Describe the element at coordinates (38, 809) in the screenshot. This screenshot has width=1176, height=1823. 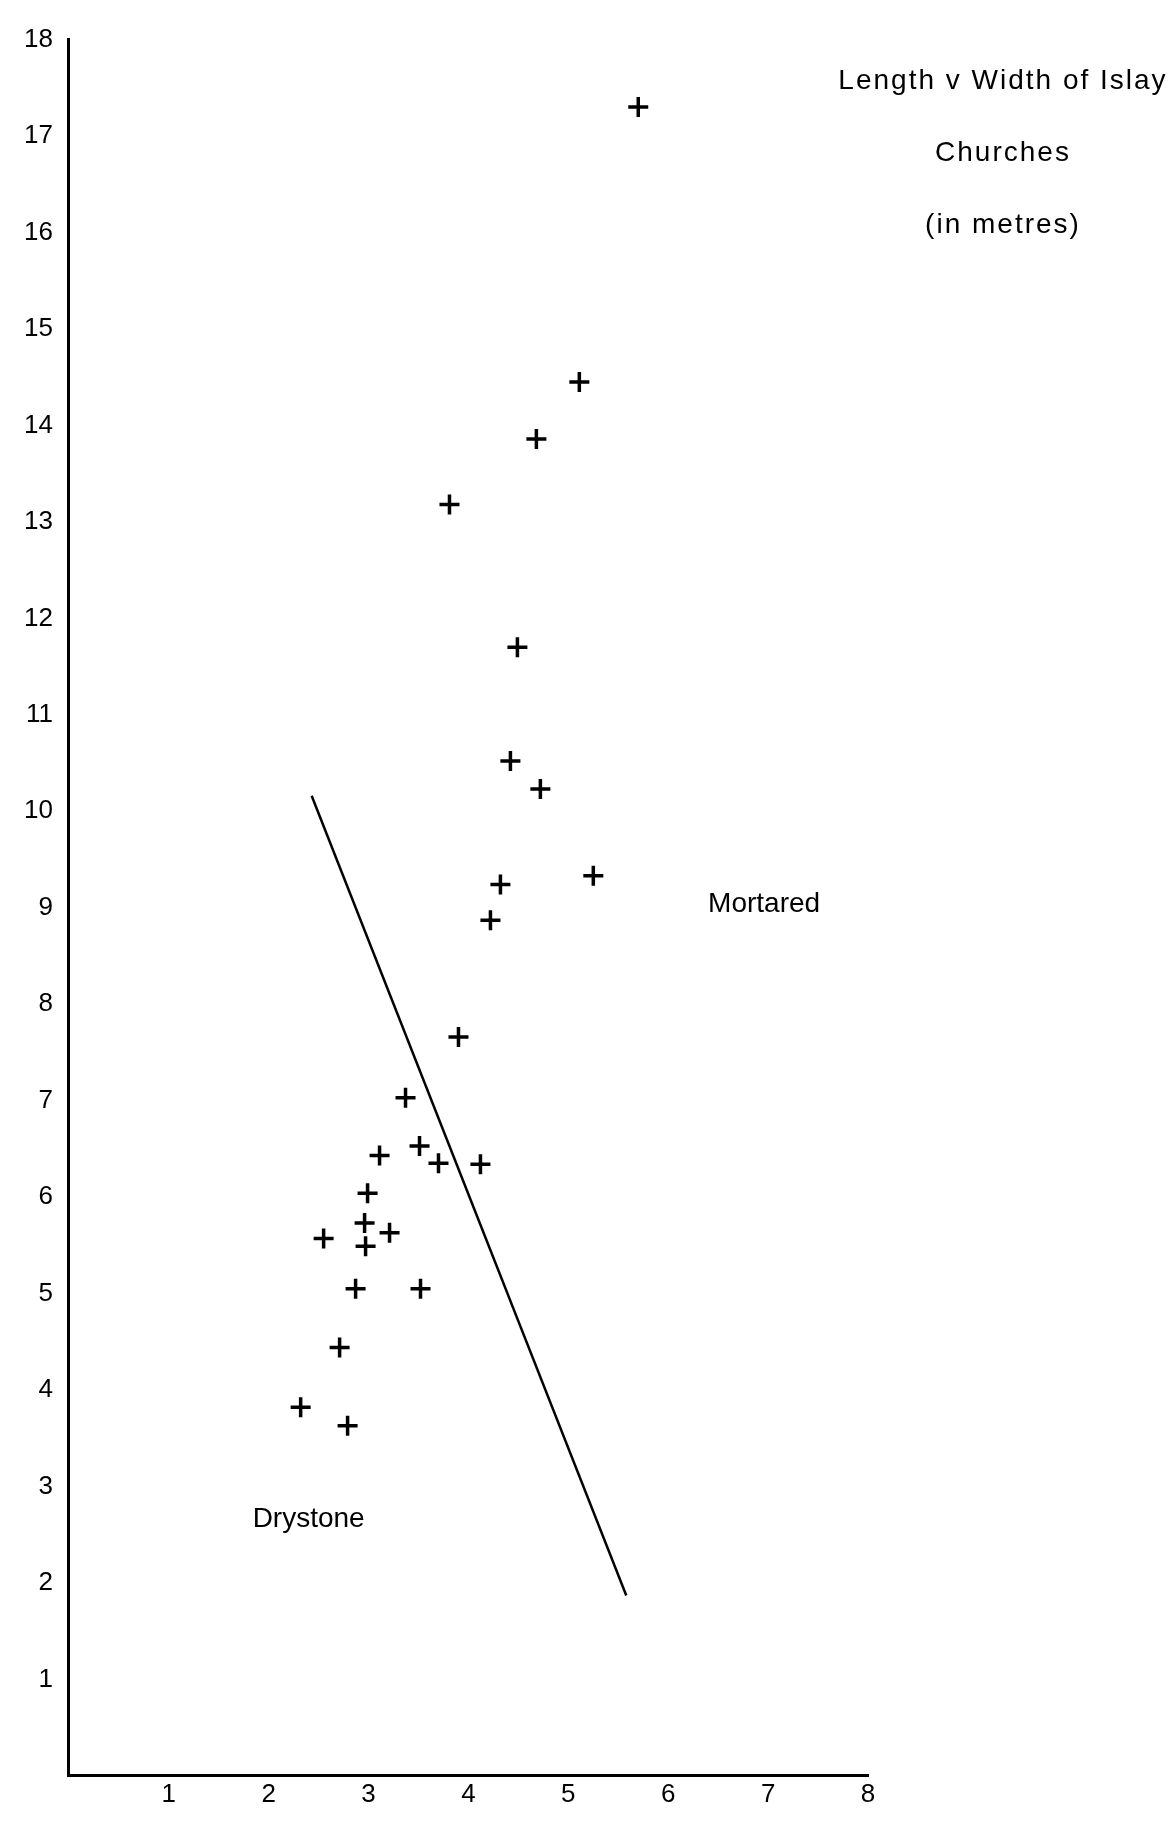
I see `y-tick-label: 10` at that location.